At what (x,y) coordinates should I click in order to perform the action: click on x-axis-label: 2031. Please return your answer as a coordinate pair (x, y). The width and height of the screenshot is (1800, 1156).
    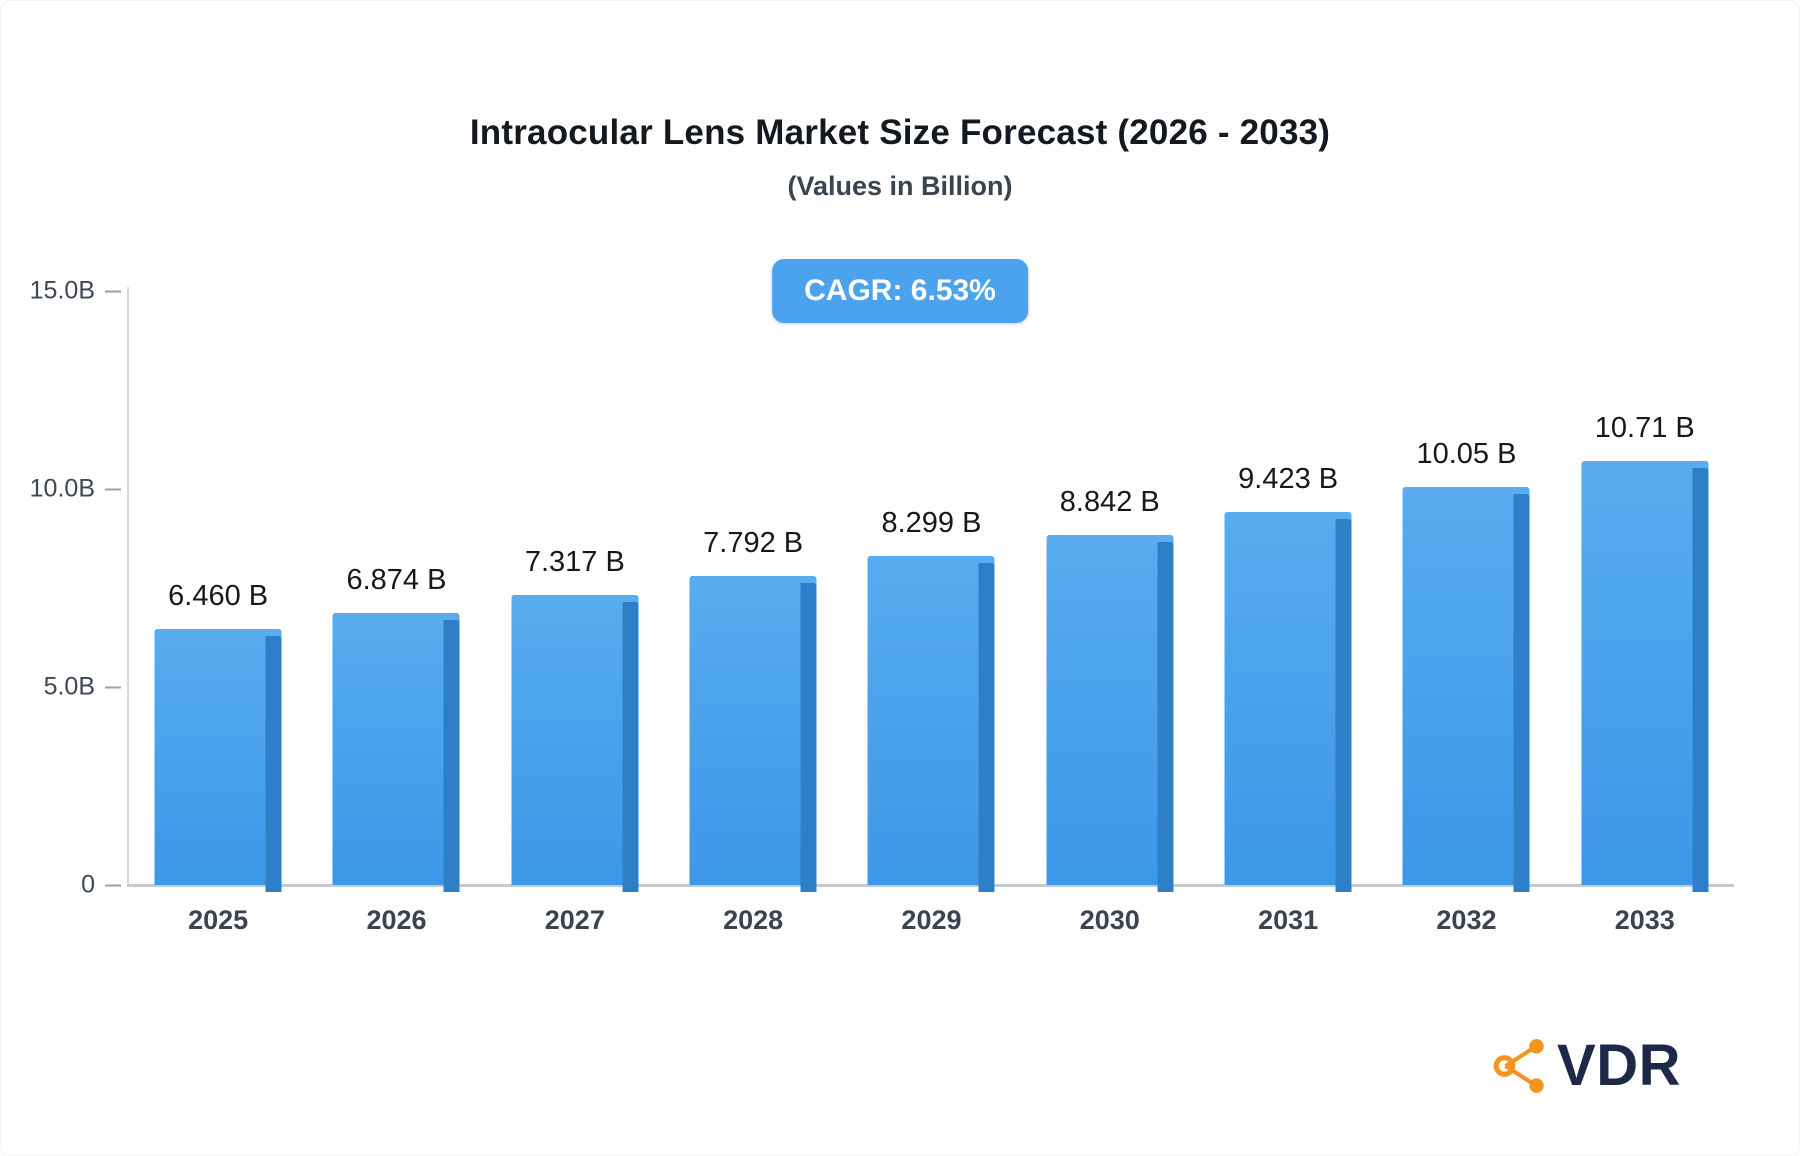
    Looking at the image, I should click on (1288, 920).